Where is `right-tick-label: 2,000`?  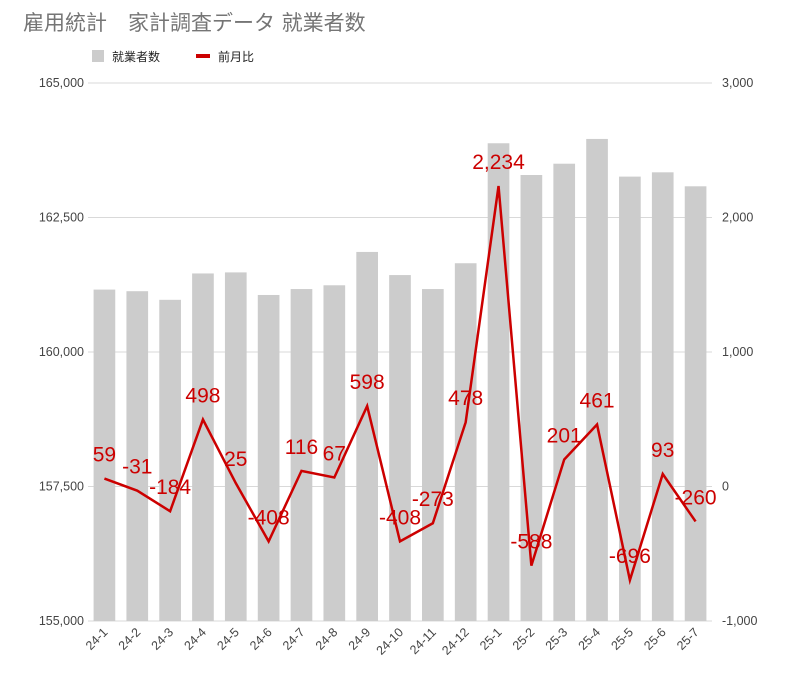
right-tick-label: 2,000 is located at coordinates (737, 218).